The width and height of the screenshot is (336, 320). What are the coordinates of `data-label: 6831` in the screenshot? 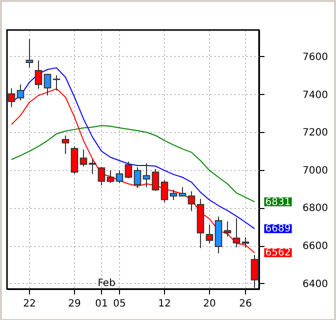 It's located at (278, 202).